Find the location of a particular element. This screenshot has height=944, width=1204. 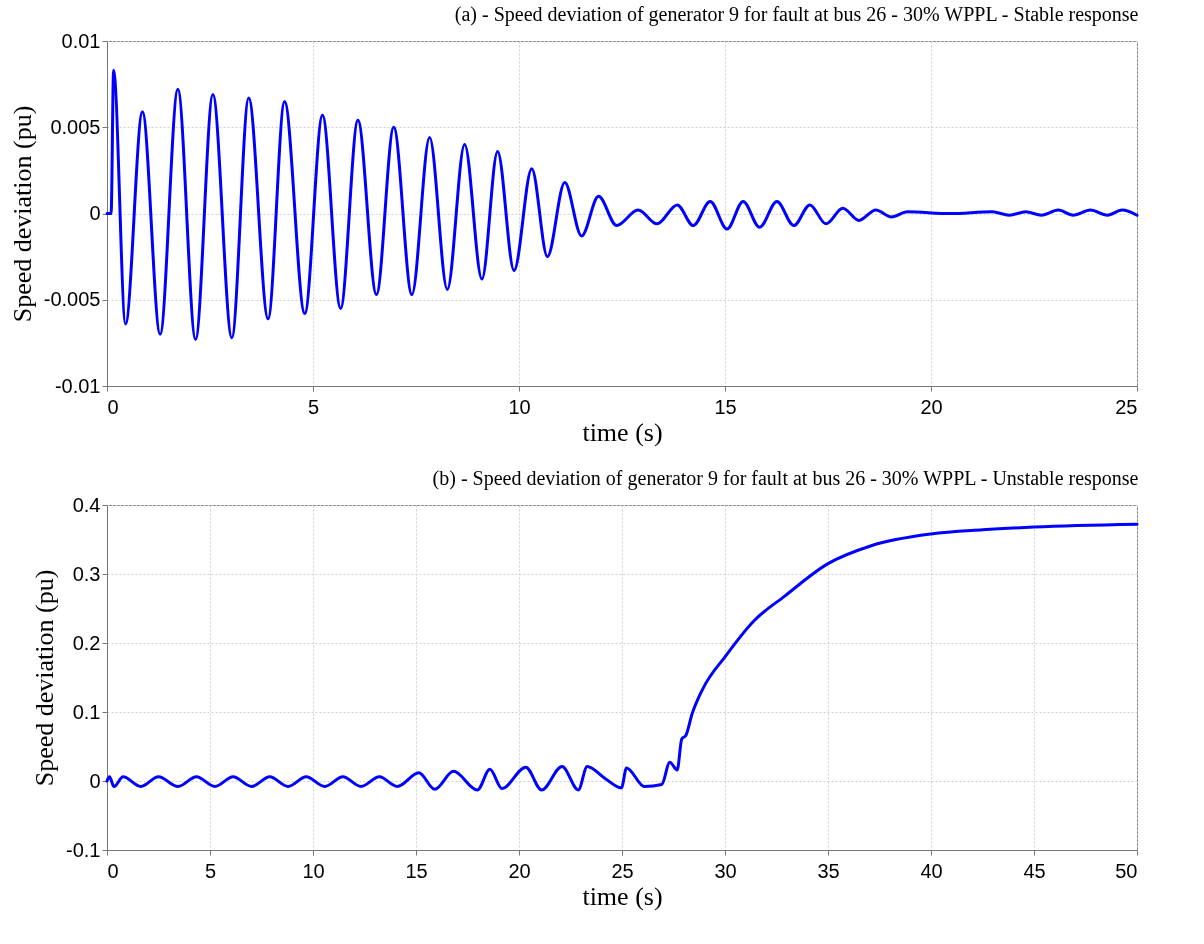

y-tick-label: -0.01 is located at coordinates (77, 385).